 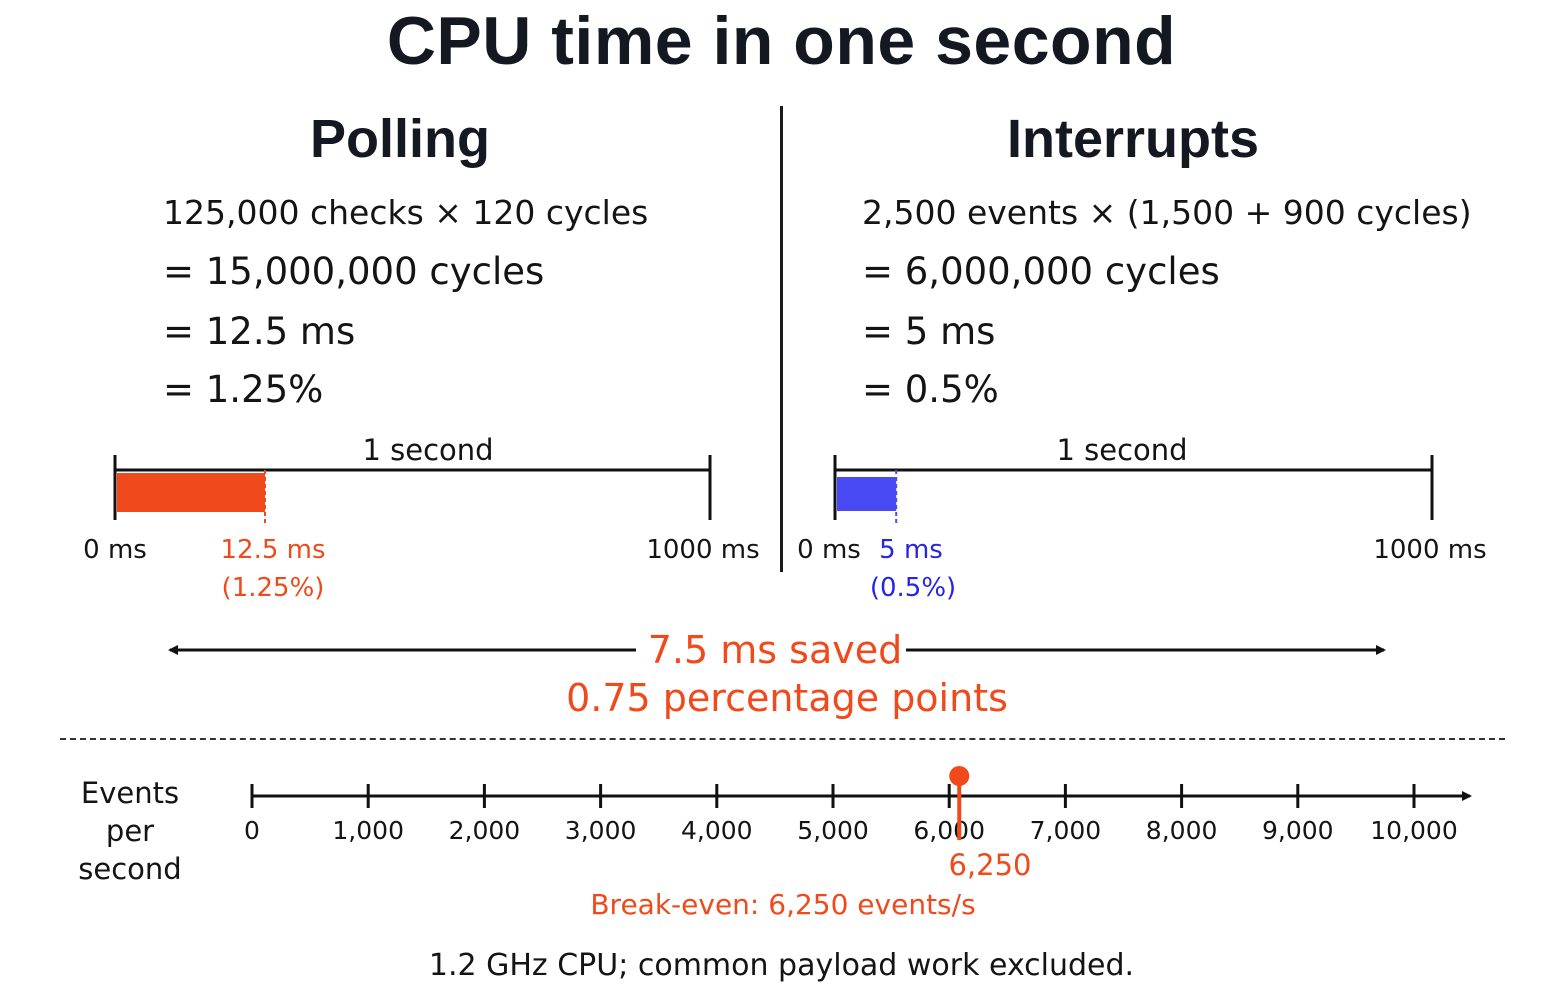 I want to click on polling-formula-line-3: = 12.5 ms, so click(x=259, y=331).